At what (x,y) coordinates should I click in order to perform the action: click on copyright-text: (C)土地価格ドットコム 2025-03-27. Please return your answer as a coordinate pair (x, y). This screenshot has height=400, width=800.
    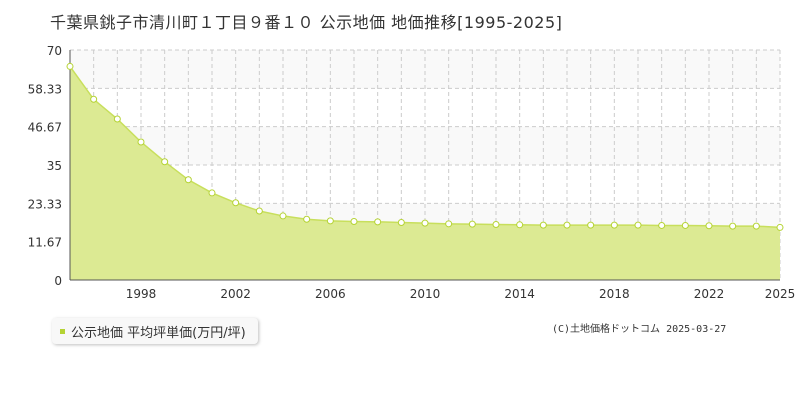
    Looking at the image, I should click on (639, 329).